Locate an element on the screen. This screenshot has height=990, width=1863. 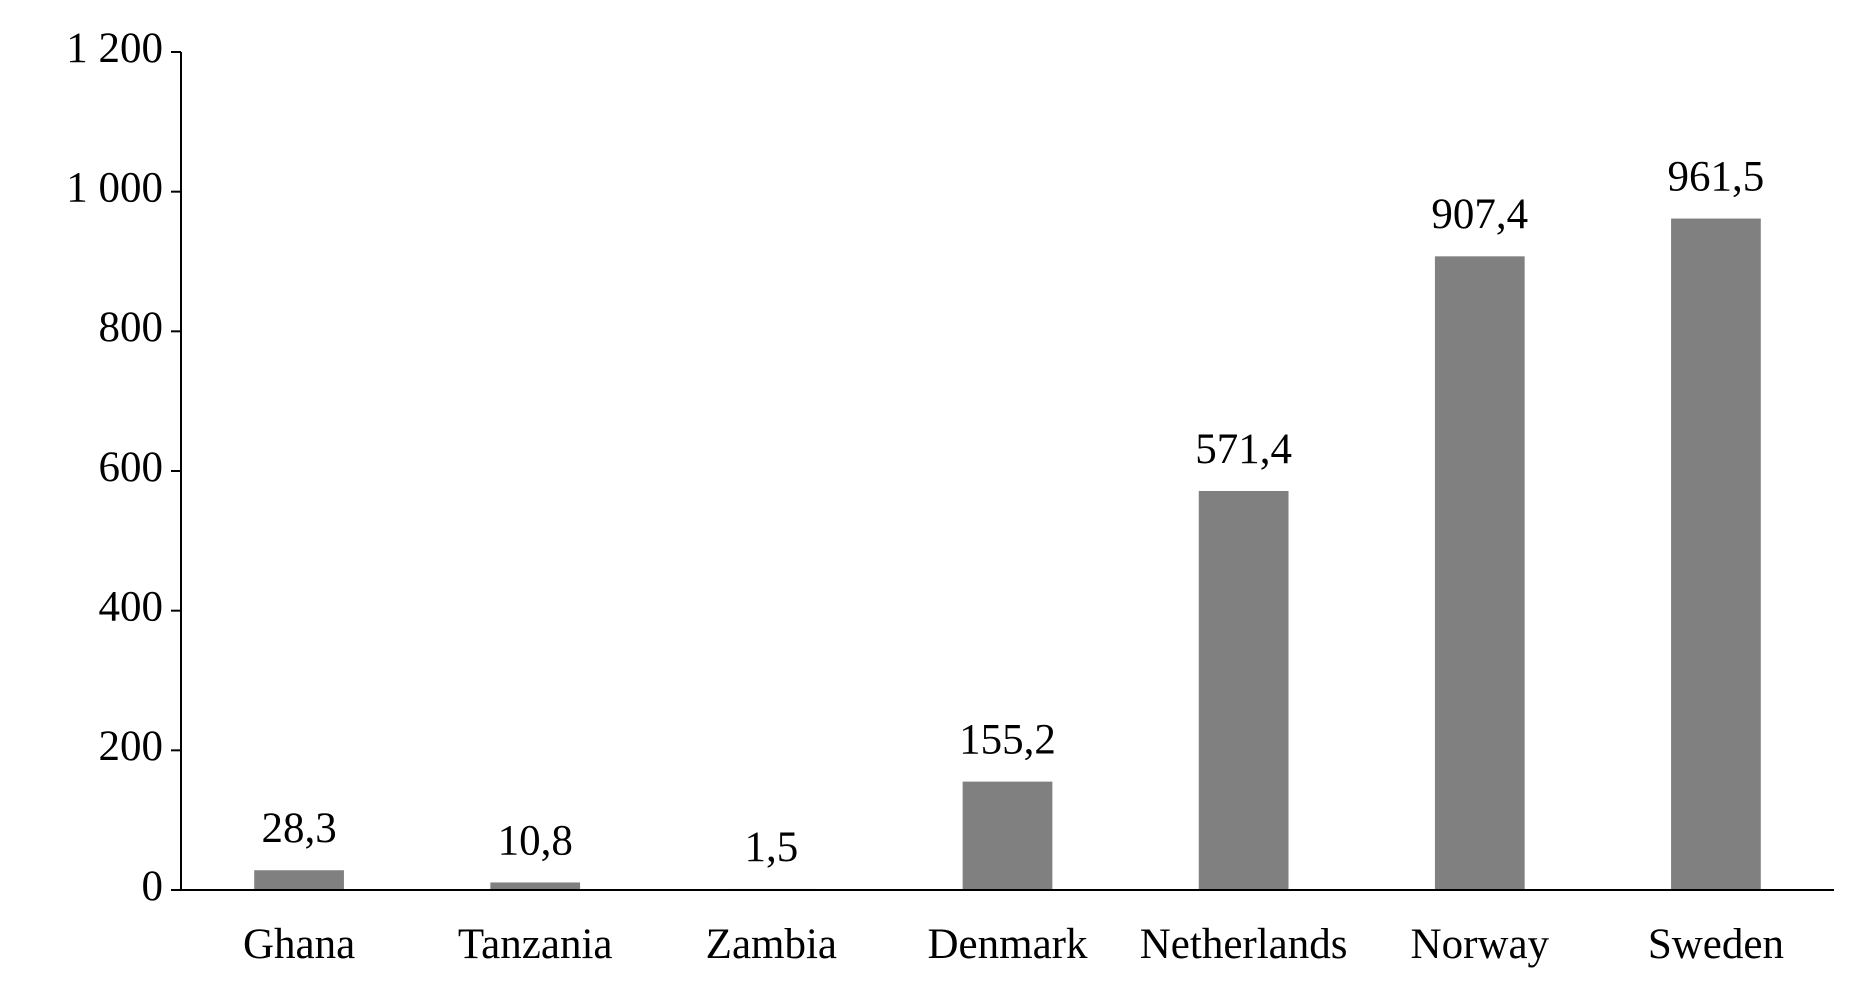
x-tick-label: Sweden is located at coordinates (1716, 944).